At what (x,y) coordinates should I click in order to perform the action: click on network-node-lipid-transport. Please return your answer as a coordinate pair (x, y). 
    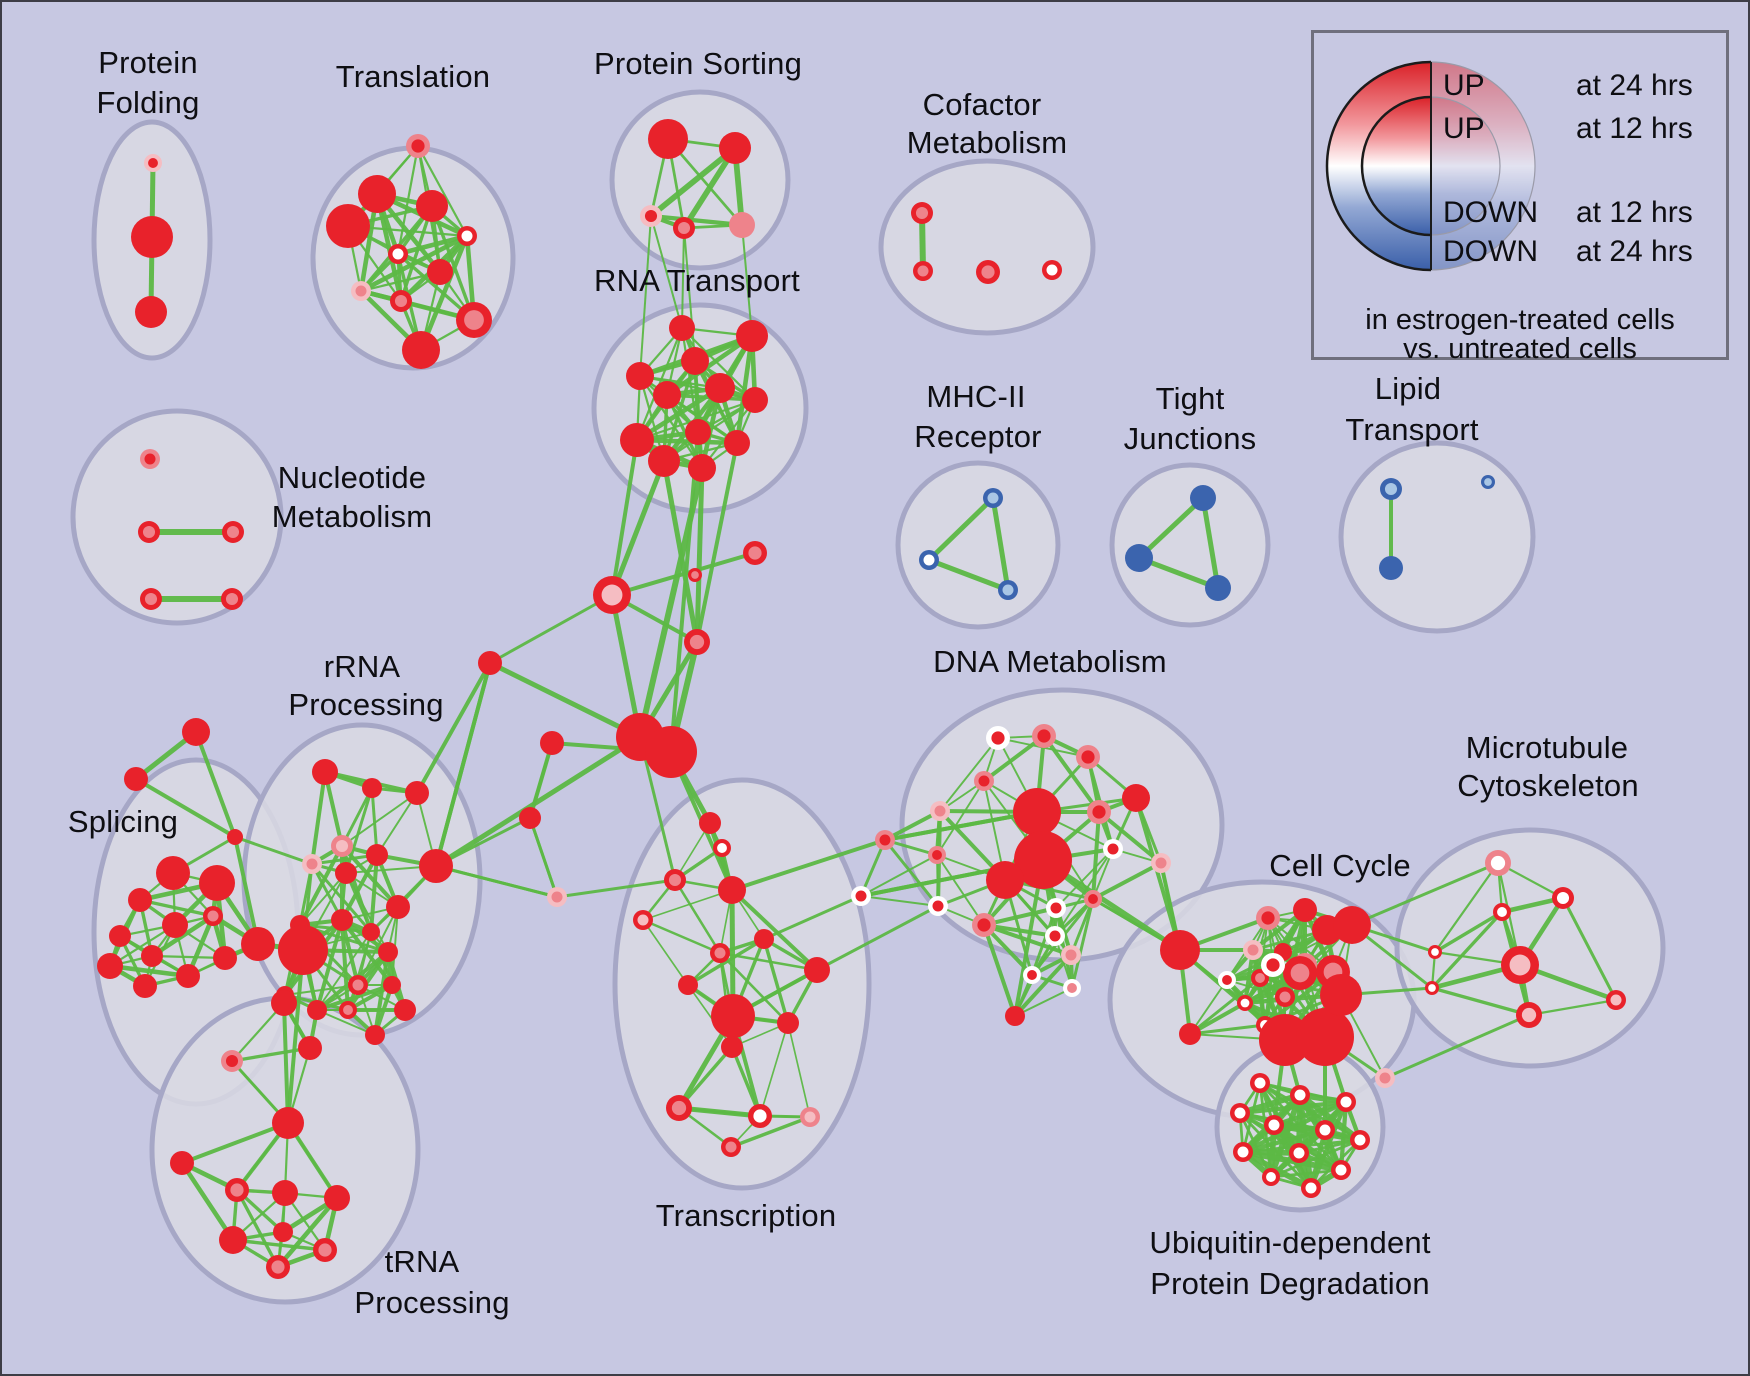
    Looking at the image, I should click on (1391, 568).